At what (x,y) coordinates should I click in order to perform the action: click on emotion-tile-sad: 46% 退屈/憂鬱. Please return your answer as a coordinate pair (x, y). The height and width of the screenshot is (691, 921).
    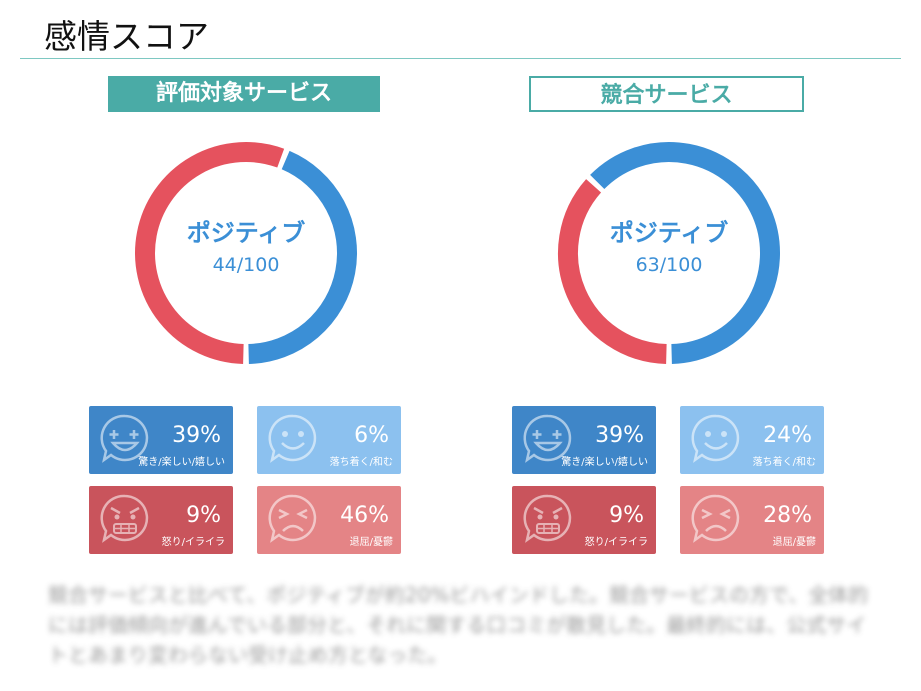
    Looking at the image, I should click on (329, 520).